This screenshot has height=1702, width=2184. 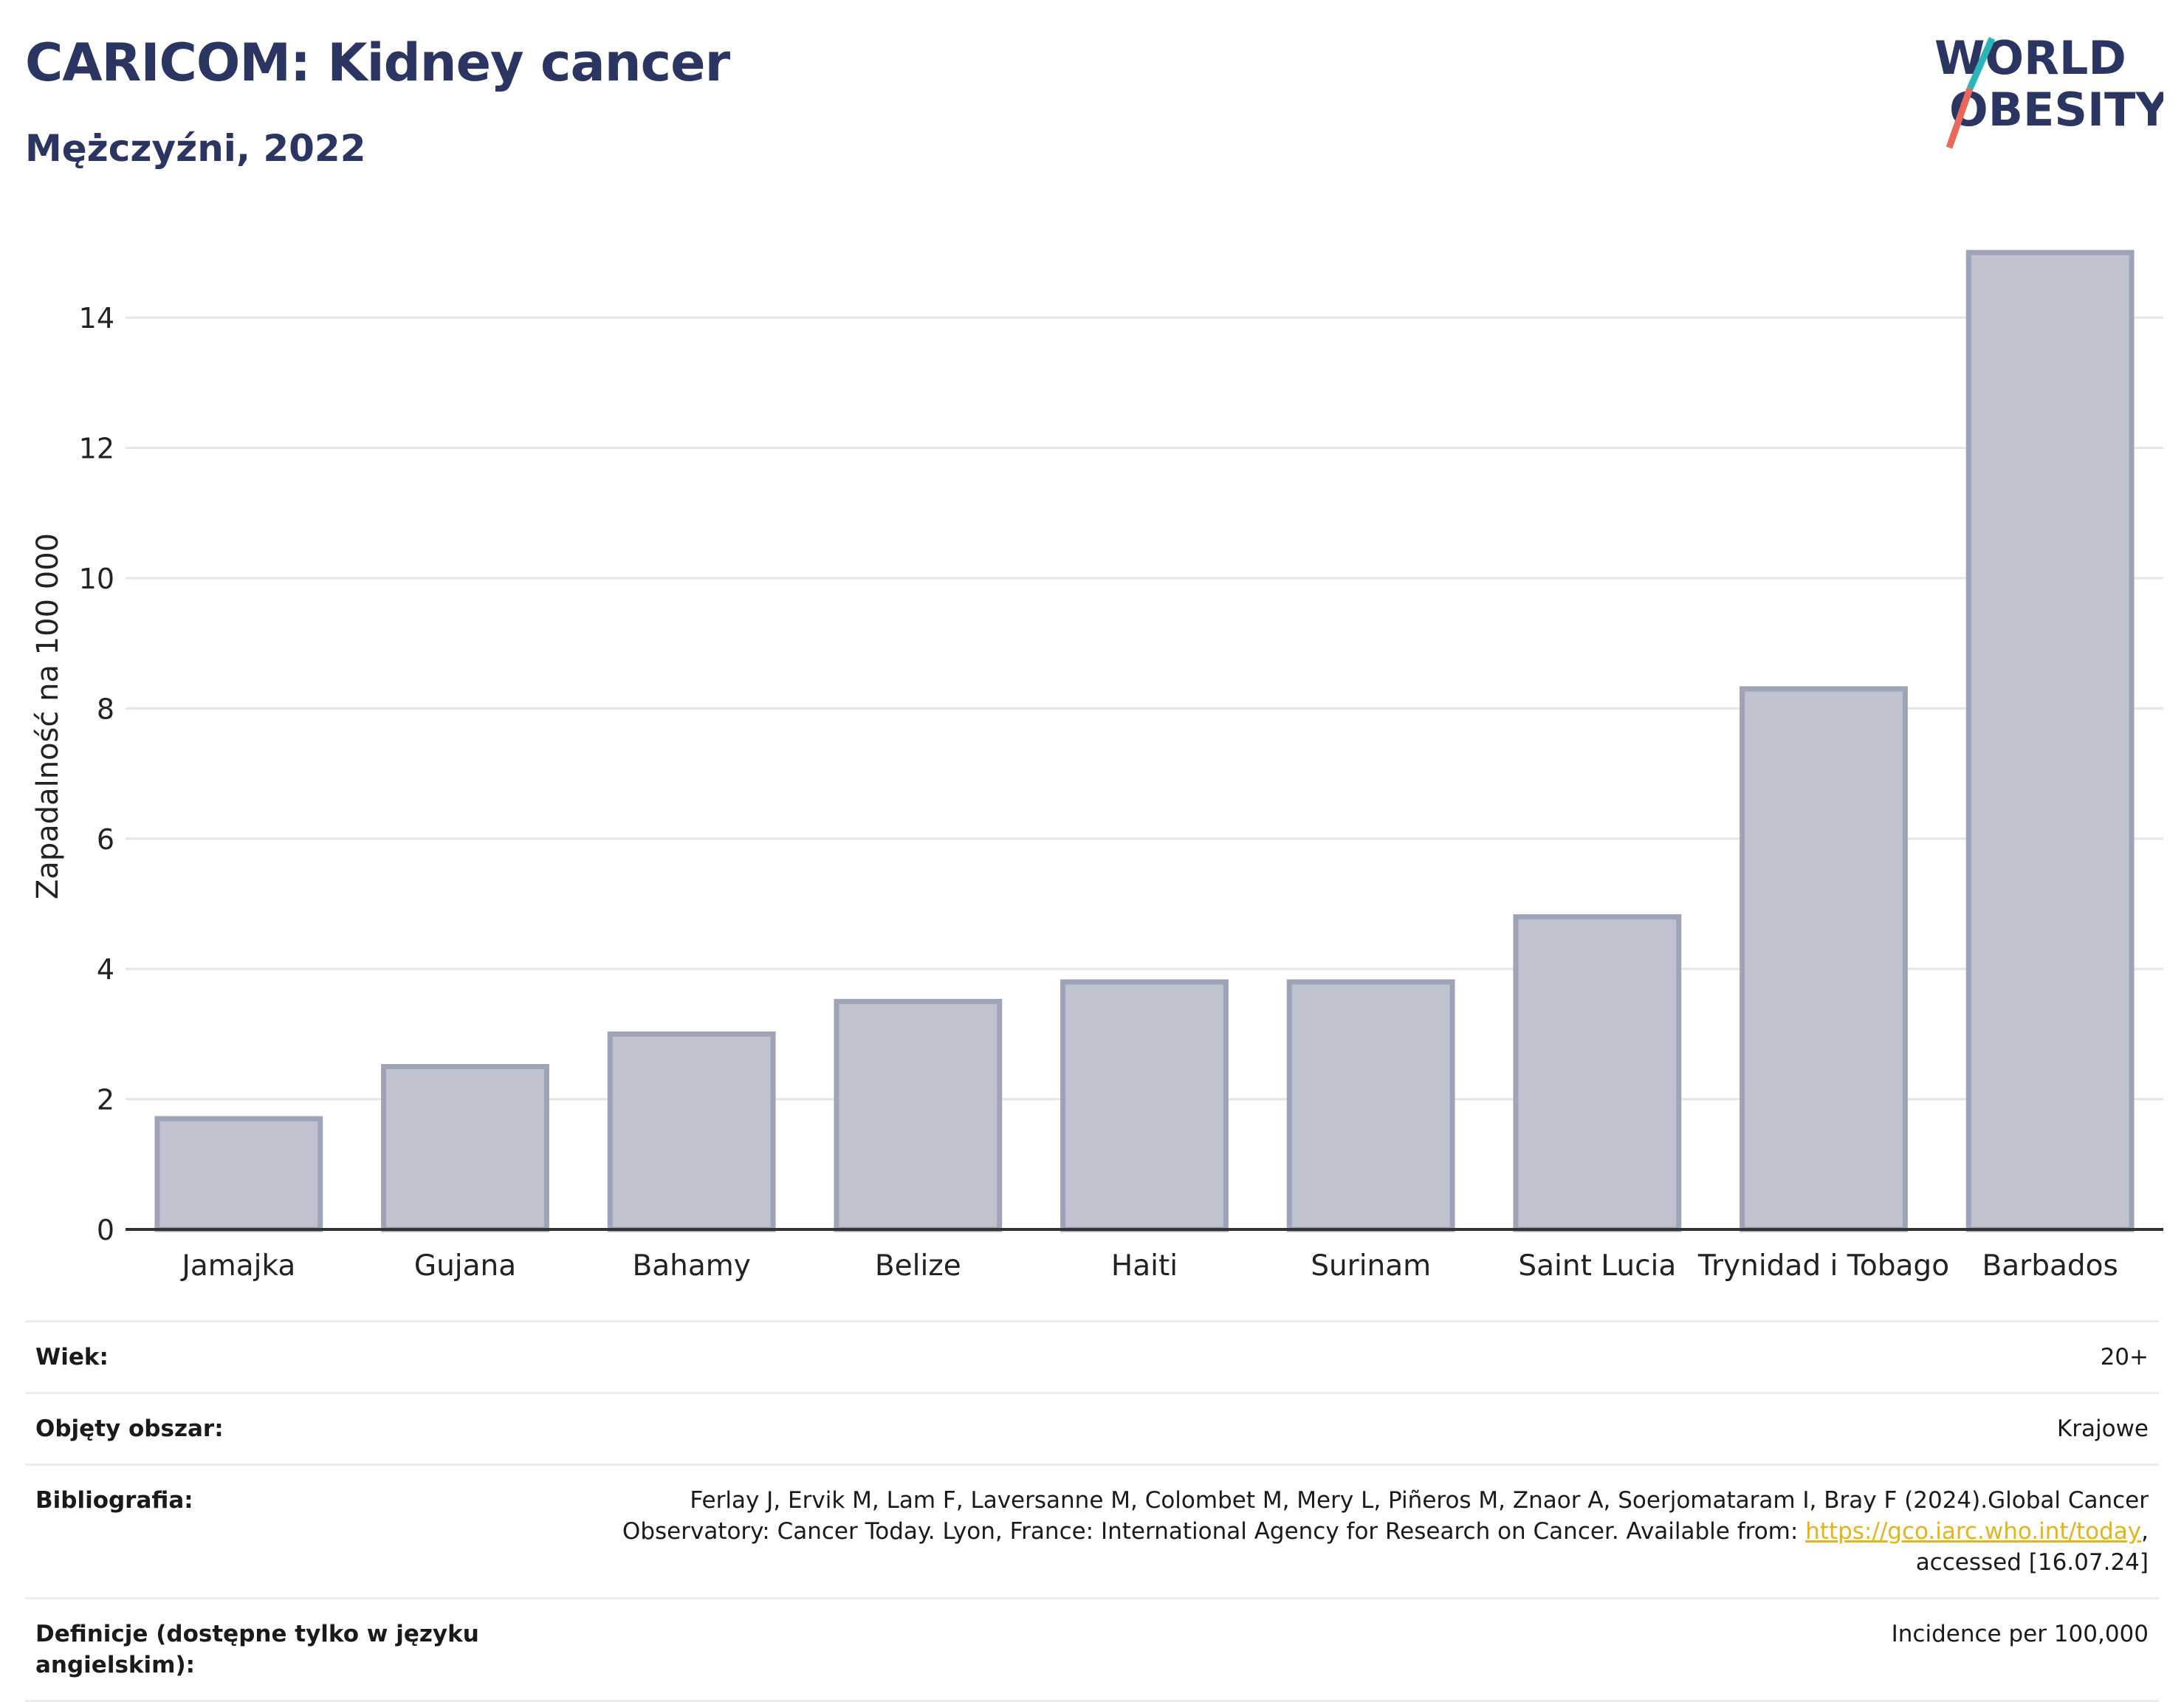 What do you see at coordinates (105, 839) in the screenshot?
I see `y-tick-label: 6` at bounding box center [105, 839].